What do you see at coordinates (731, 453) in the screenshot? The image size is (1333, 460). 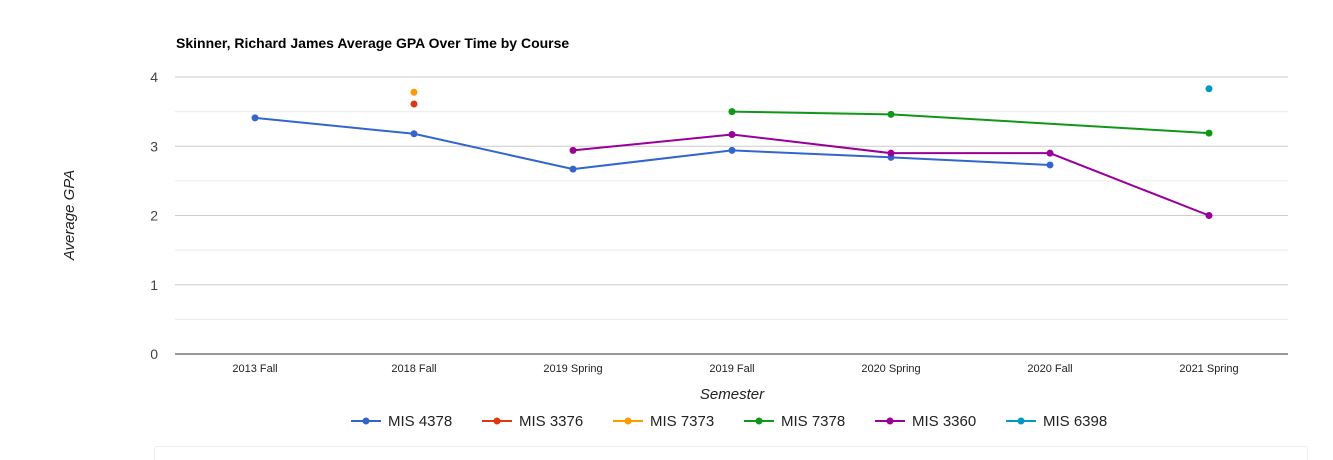 I see `lower-panel-edge` at bounding box center [731, 453].